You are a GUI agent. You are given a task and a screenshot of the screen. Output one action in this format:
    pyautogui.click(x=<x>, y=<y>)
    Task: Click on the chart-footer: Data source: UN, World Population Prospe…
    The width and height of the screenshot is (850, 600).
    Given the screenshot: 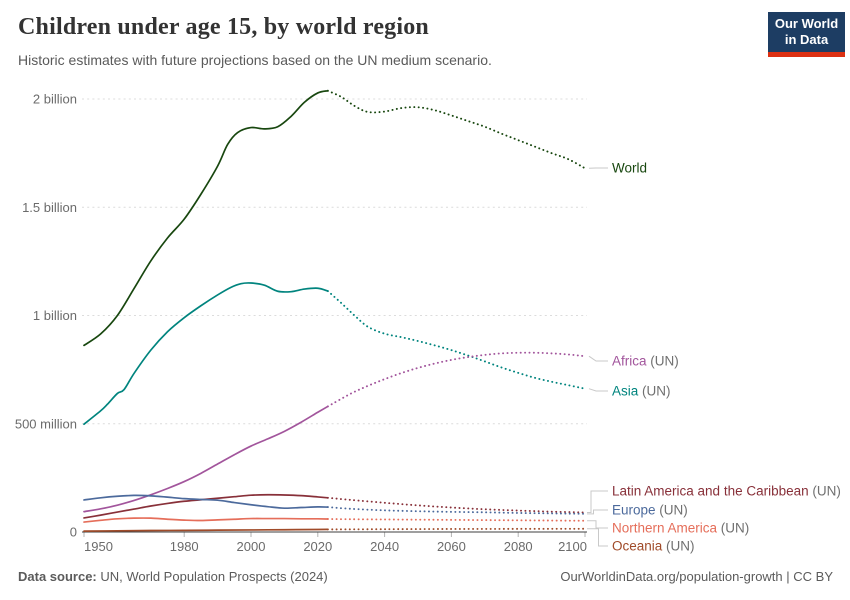 What is the action you would take?
    pyautogui.click(x=425, y=576)
    